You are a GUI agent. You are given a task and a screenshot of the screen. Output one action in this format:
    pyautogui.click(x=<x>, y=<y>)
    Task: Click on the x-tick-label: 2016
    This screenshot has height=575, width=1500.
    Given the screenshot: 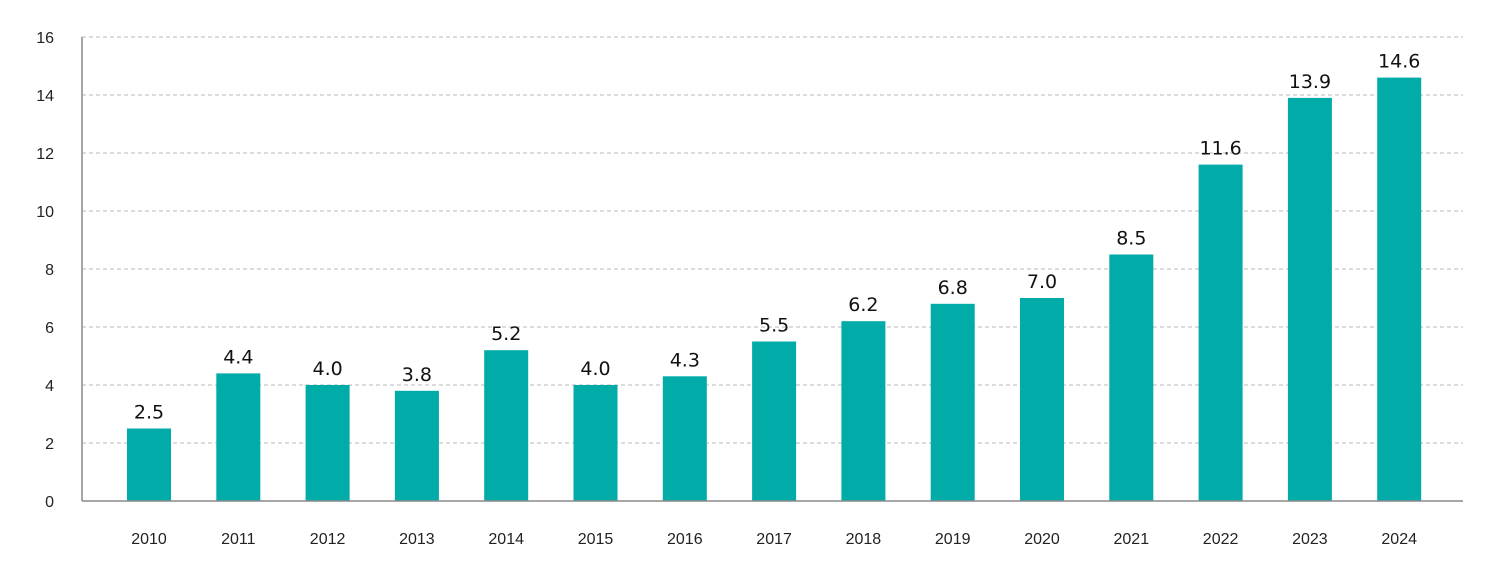 What is the action you would take?
    pyautogui.click(x=685, y=539)
    